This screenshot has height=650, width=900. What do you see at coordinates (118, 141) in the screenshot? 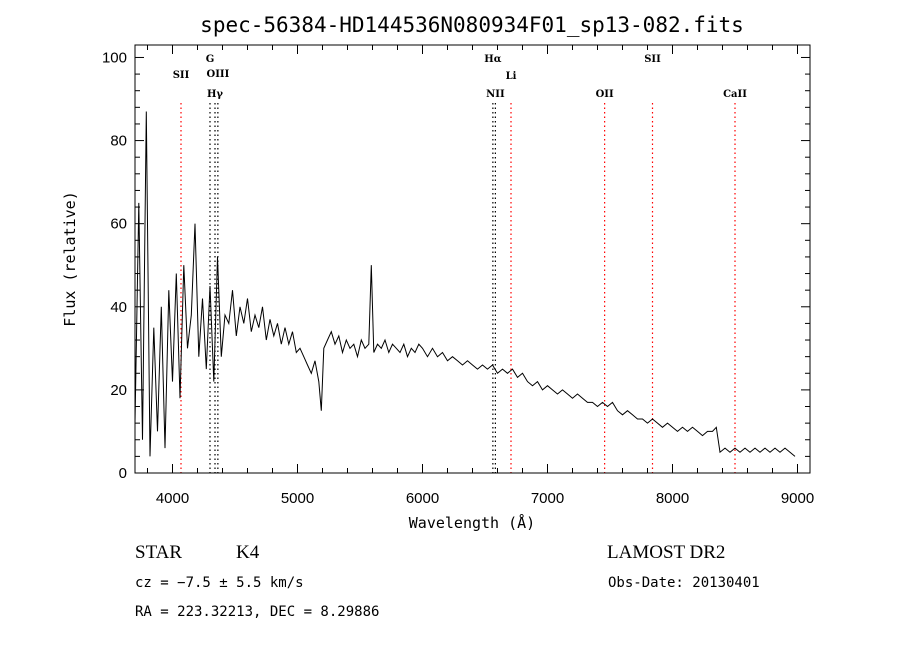
I see `y-tick-label: 80` at bounding box center [118, 141].